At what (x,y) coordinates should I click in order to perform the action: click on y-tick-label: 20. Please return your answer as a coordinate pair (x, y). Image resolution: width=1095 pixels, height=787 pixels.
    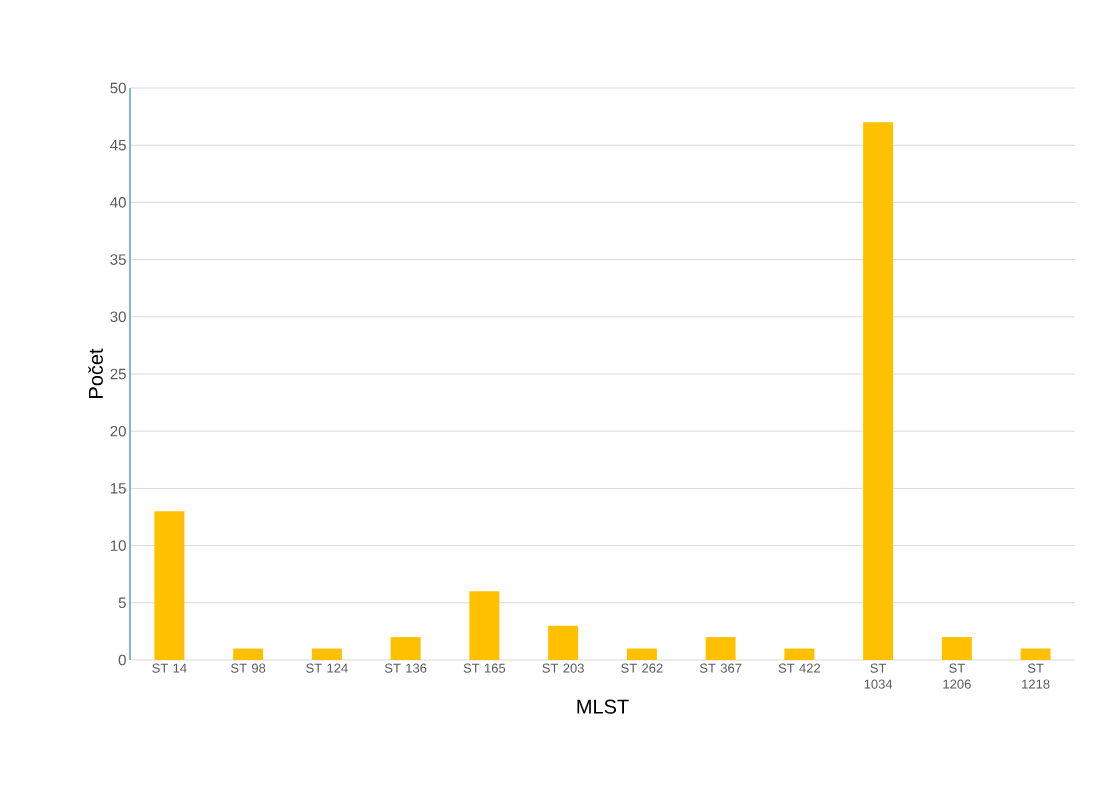
    Looking at the image, I should click on (118, 431).